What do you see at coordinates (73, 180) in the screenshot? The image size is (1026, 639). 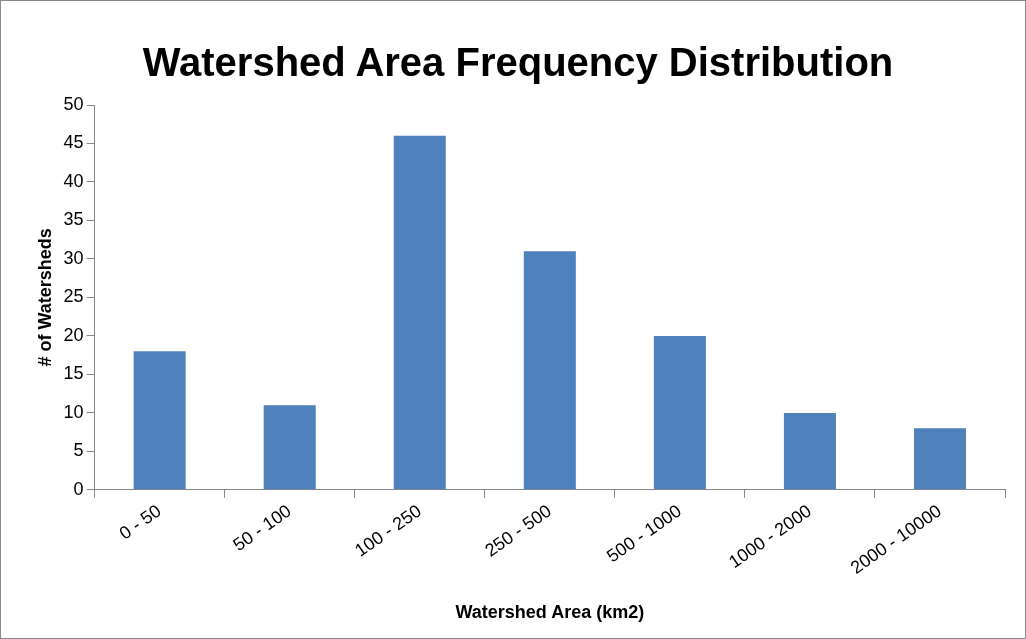 I see `y-tick-label: 40` at bounding box center [73, 180].